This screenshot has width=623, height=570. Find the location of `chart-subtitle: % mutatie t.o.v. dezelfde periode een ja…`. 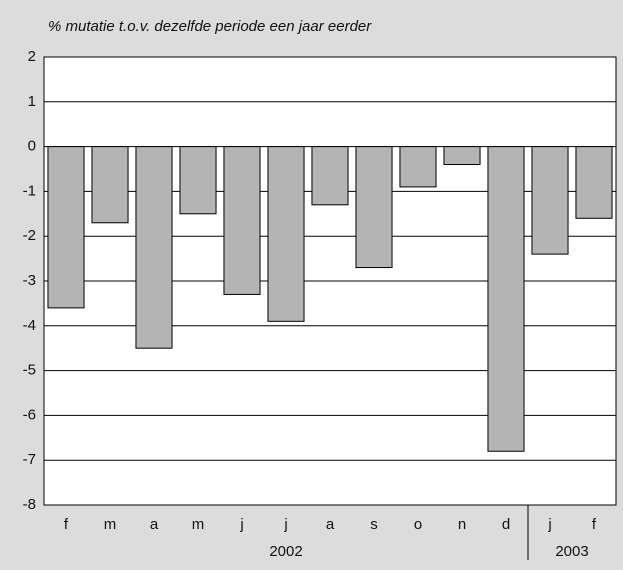

chart-subtitle: % mutatie t.o.v. dezelfde periode een ja… is located at coordinates (210, 26).